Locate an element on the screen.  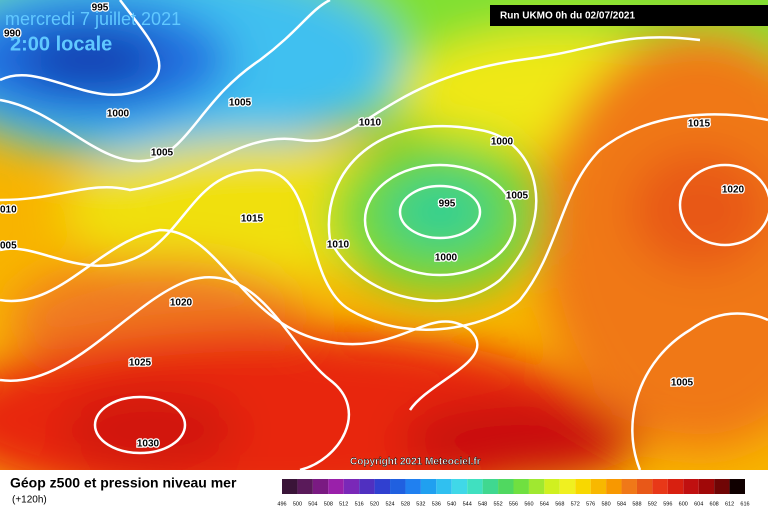
legend-title: Géop z500 et pression niveau mer is located at coordinates (123, 483).